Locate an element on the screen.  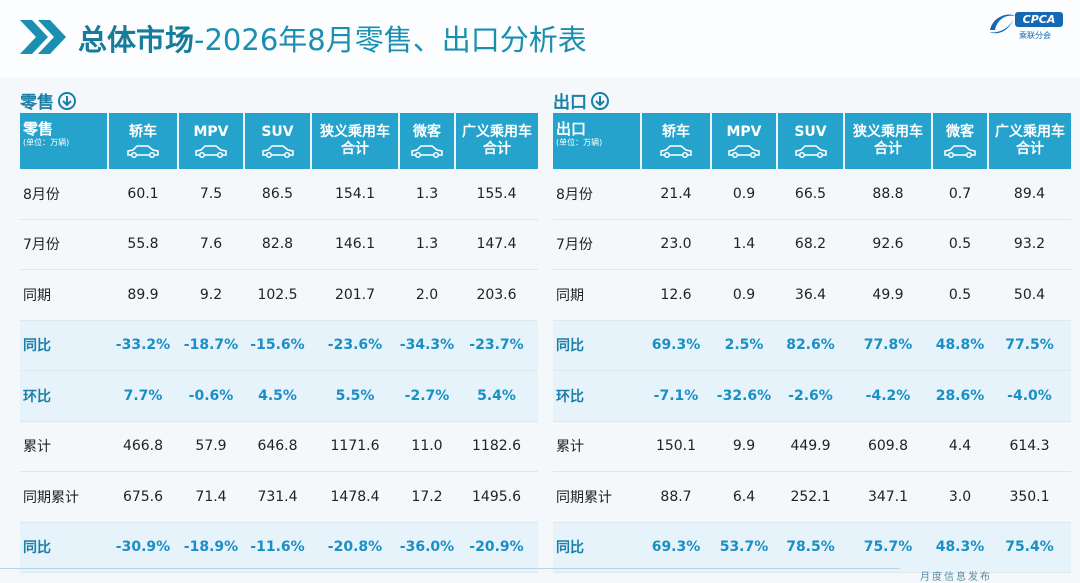
table-cell: -2.7% is located at coordinates (427, 396).